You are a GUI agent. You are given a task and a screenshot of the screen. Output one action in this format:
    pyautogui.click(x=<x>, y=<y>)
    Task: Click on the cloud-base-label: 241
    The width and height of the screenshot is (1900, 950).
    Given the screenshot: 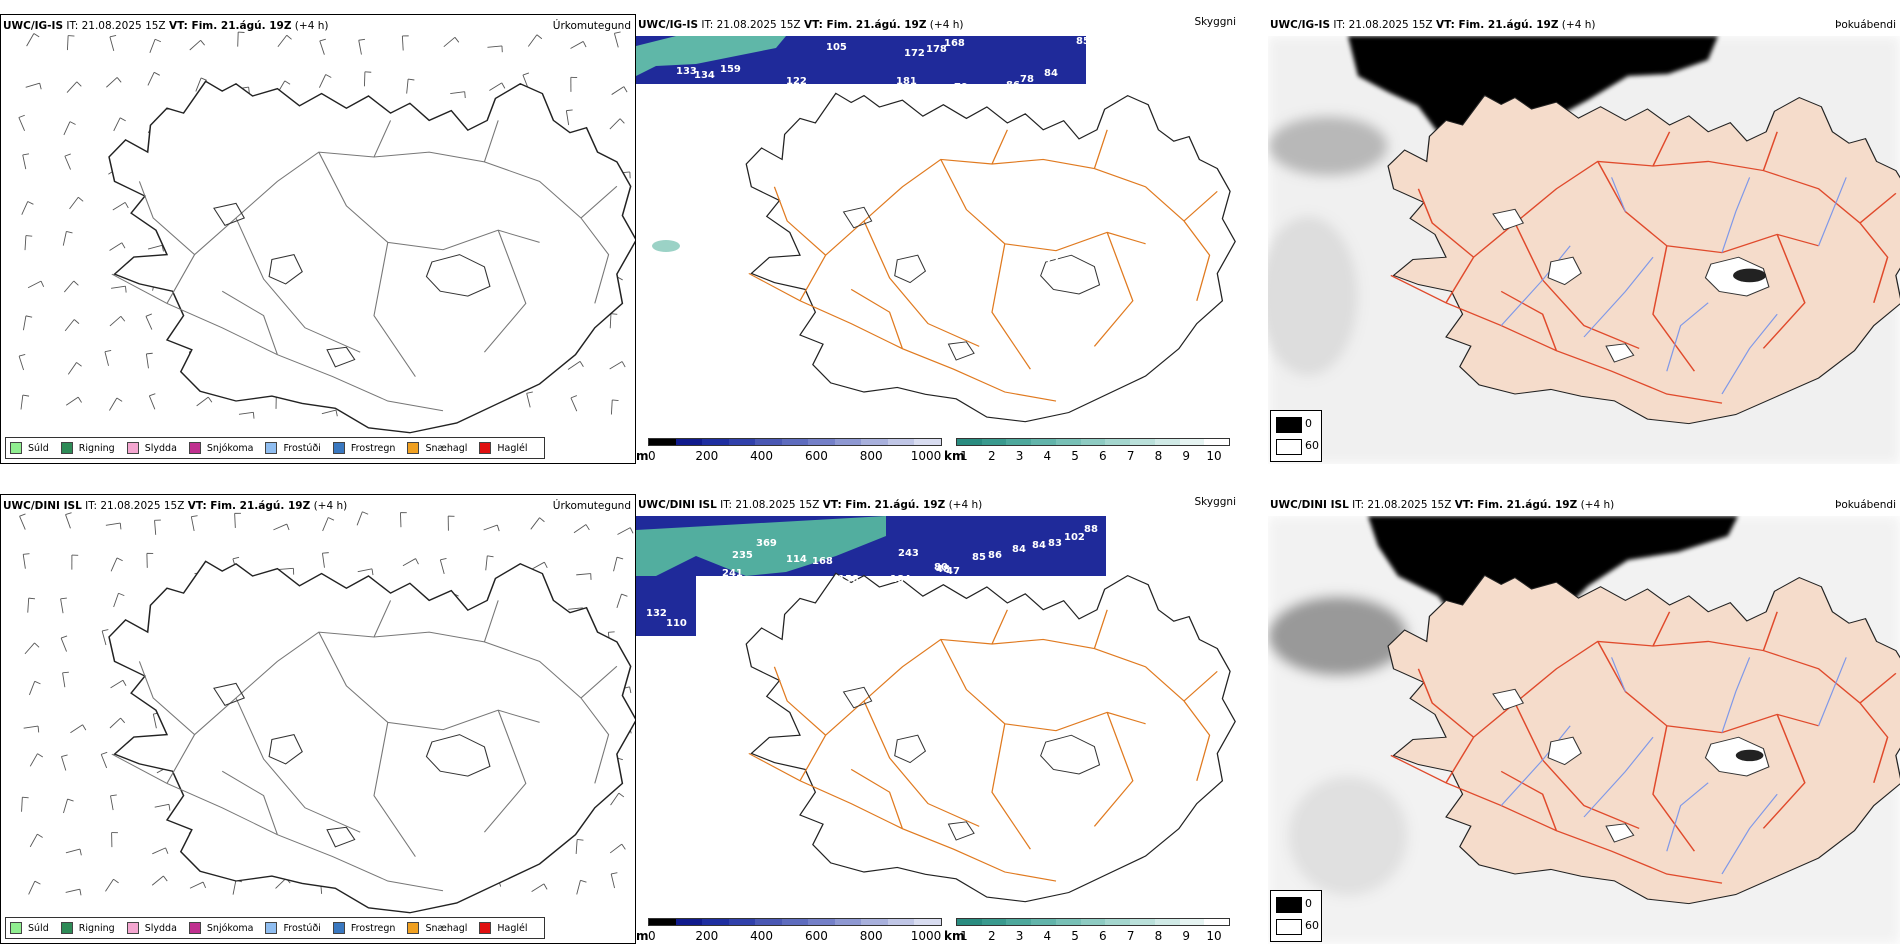 What is the action you would take?
    pyautogui.click(x=732, y=573)
    